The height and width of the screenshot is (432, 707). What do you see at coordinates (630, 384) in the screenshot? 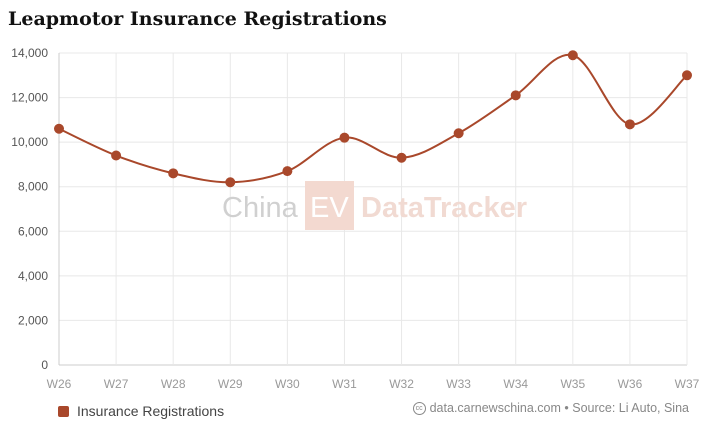
I see `x-tick-label: W36` at bounding box center [630, 384].